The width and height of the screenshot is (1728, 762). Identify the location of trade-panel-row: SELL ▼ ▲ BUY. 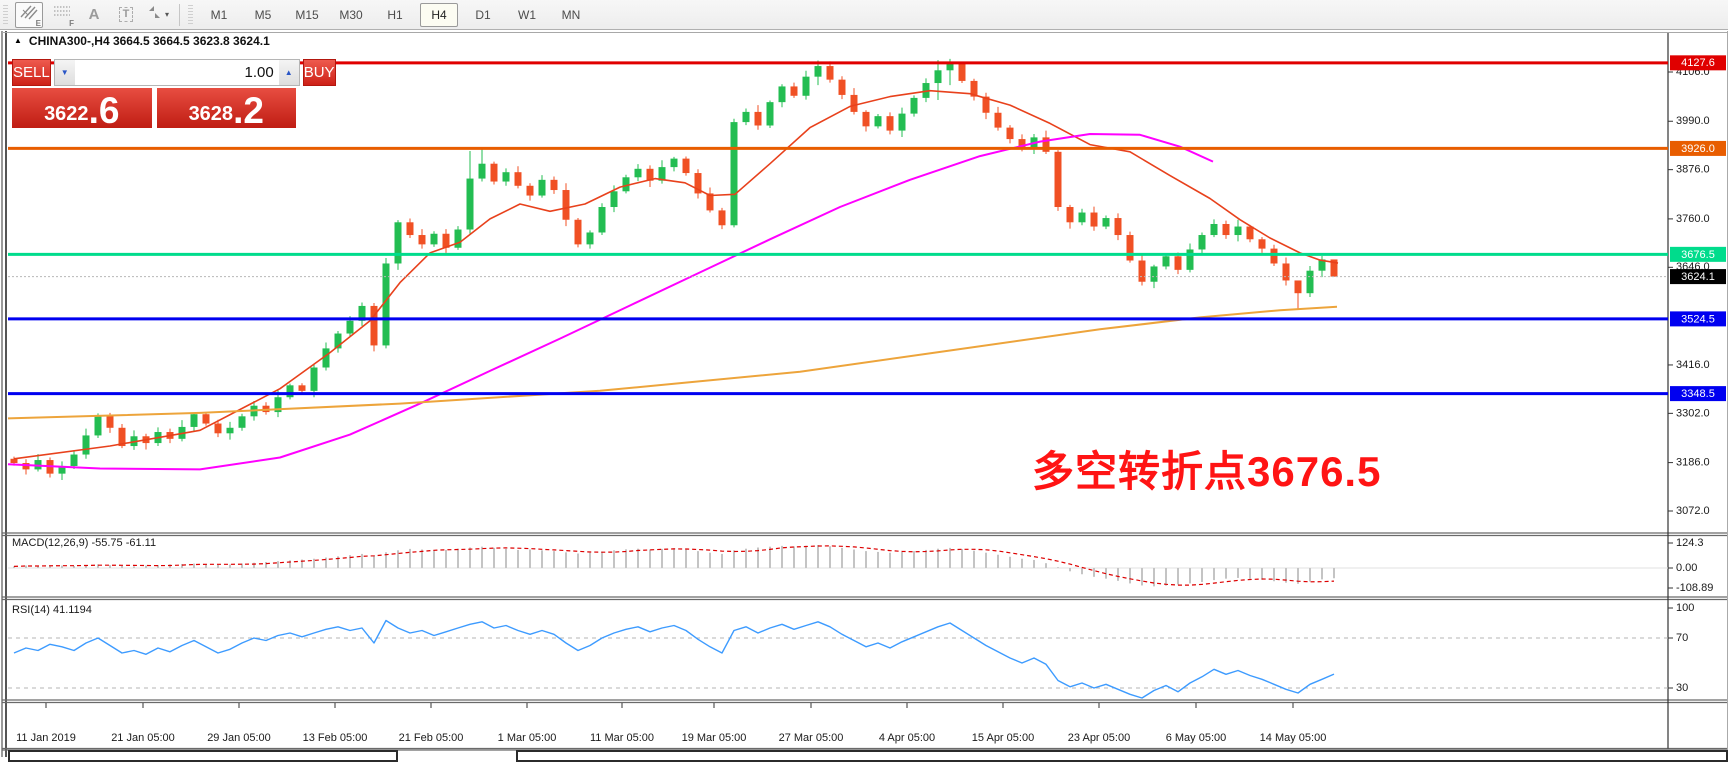
(174, 72).